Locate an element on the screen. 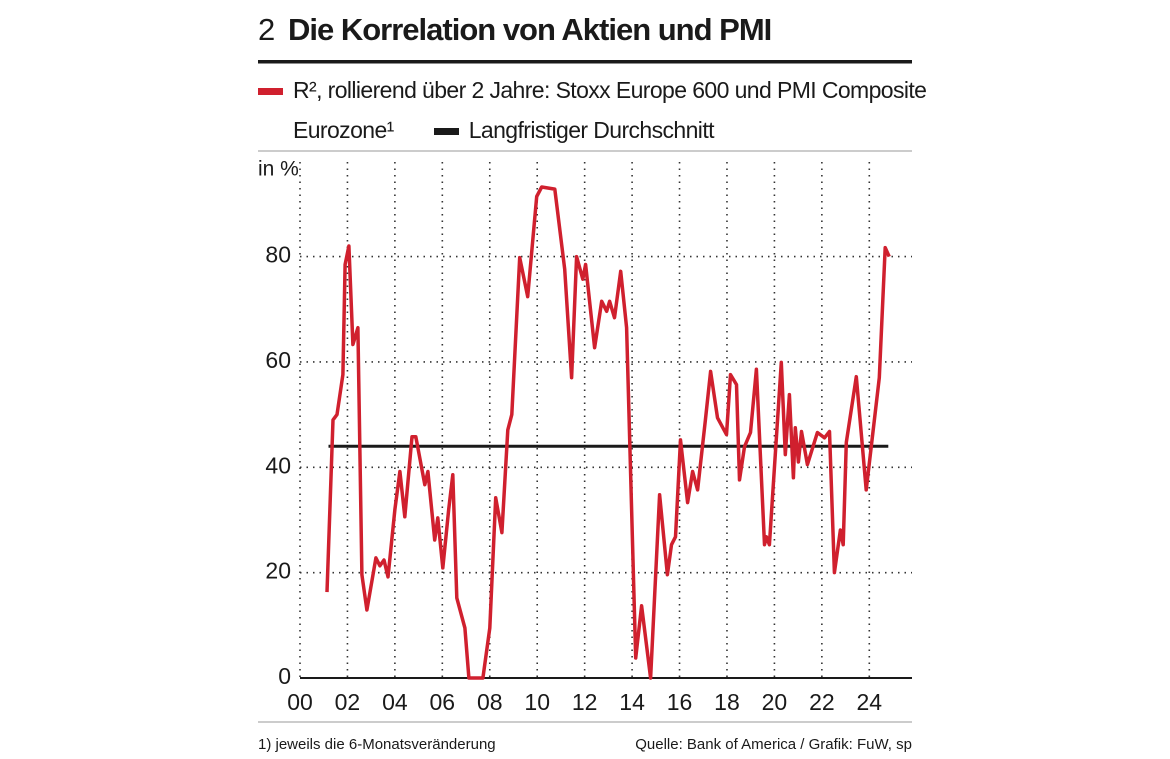 This screenshot has height=759, width=1170. x-tick-label: 16 is located at coordinates (680, 702).